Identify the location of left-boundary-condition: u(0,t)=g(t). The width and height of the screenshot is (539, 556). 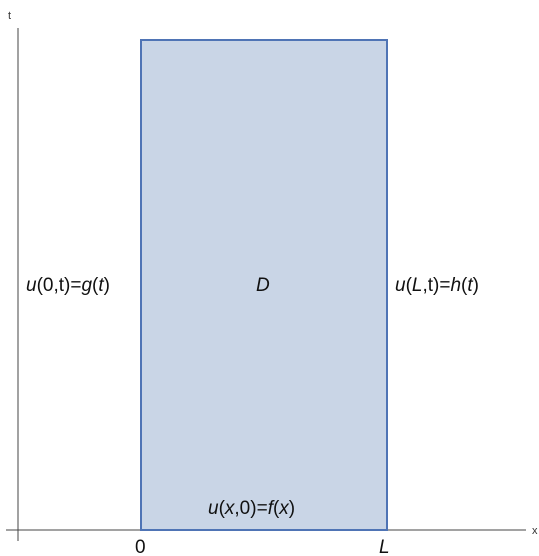
(68, 285).